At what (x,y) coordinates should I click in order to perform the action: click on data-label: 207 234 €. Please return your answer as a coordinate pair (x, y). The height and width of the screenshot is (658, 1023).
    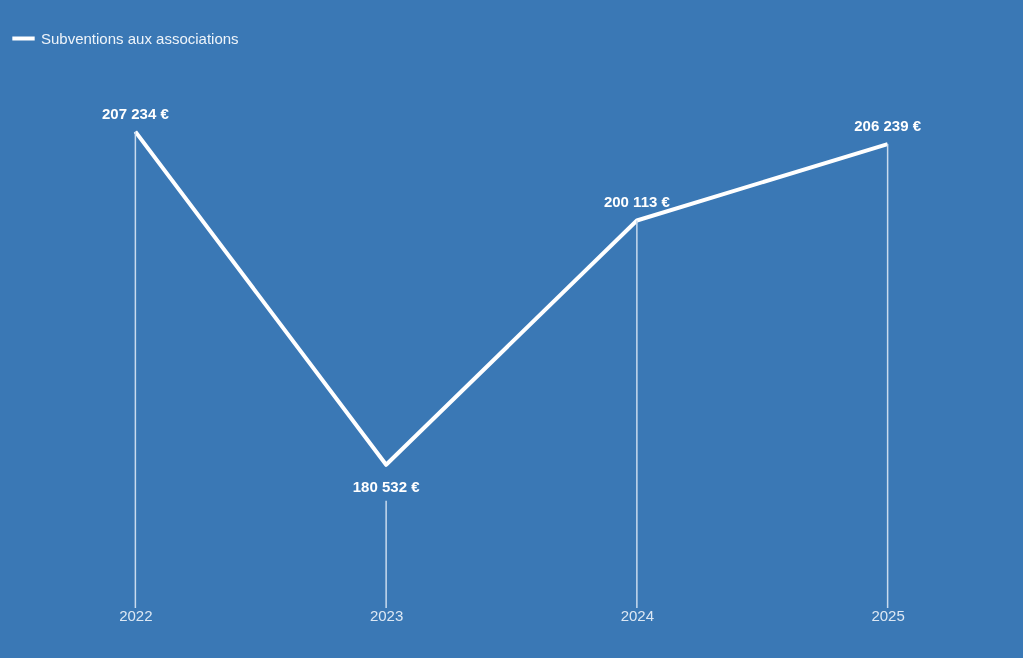
    Looking at the image, I should click on (136, 113).